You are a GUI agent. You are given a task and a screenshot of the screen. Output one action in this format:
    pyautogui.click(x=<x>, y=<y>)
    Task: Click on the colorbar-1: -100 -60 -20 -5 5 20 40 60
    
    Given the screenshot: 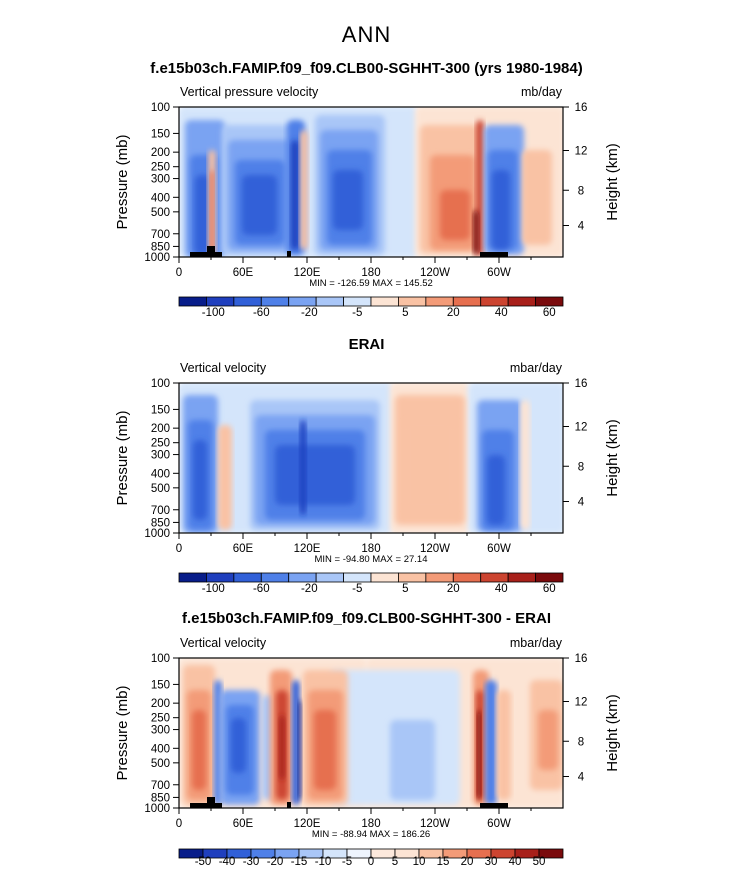 What is the action you would take?
    pyautogui.click(x=371, y=307)
    